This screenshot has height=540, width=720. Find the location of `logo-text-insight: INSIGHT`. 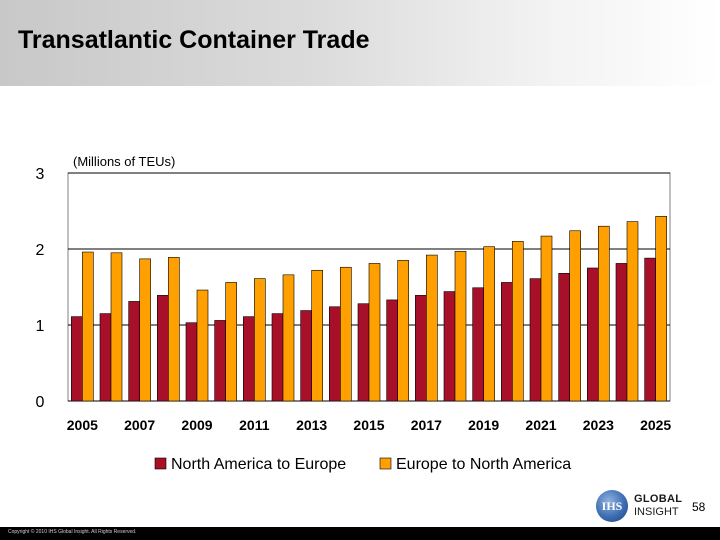

logo-text-insight: INSIGHT is located at coordinates (656, 512).